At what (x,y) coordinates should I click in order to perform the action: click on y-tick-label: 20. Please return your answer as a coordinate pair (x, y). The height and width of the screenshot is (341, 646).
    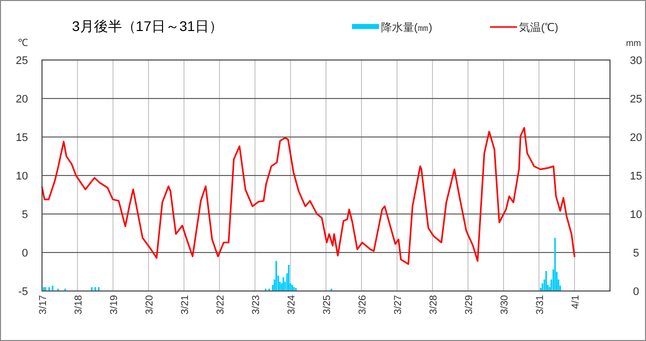
    Looking at the image, I should click on (22, 100).